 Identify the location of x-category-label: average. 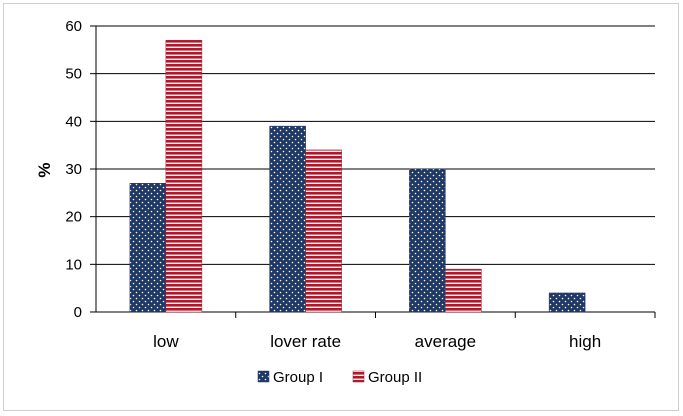
(445, 341).